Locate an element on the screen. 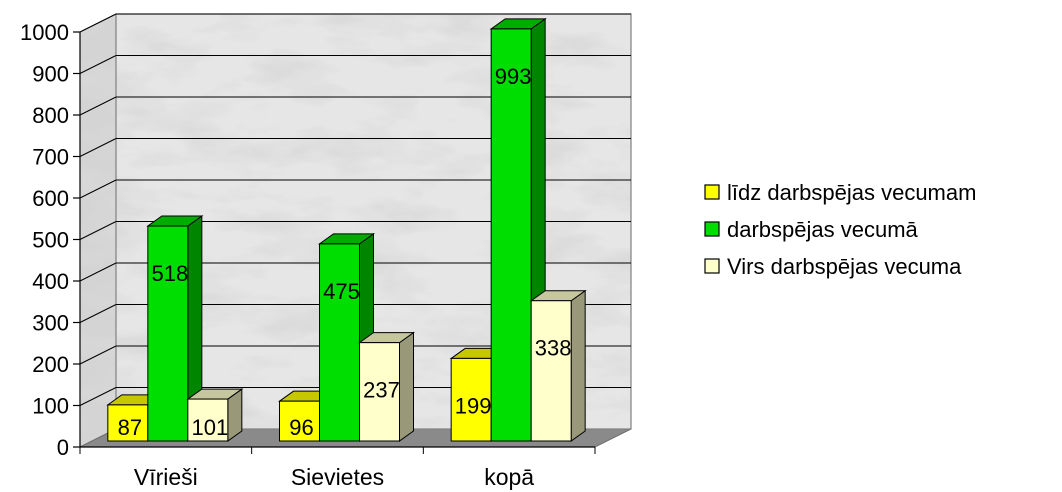 This screenshot has height=492, width=1062. legend-item: darbspējas vecumā is located at coordinates (811, 229).